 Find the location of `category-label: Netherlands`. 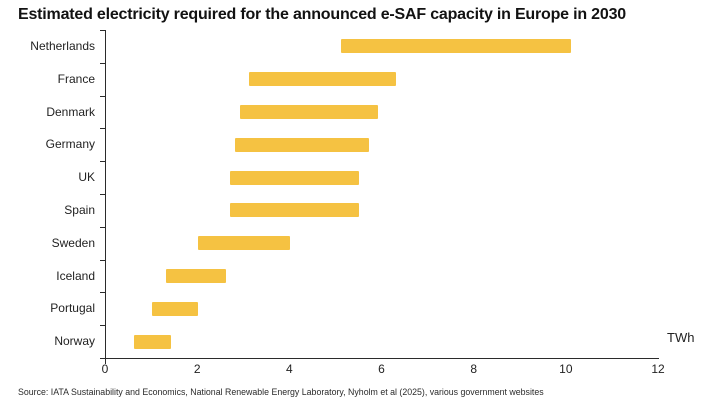

category-label: Netherlands is located at coordinates (62, 46).